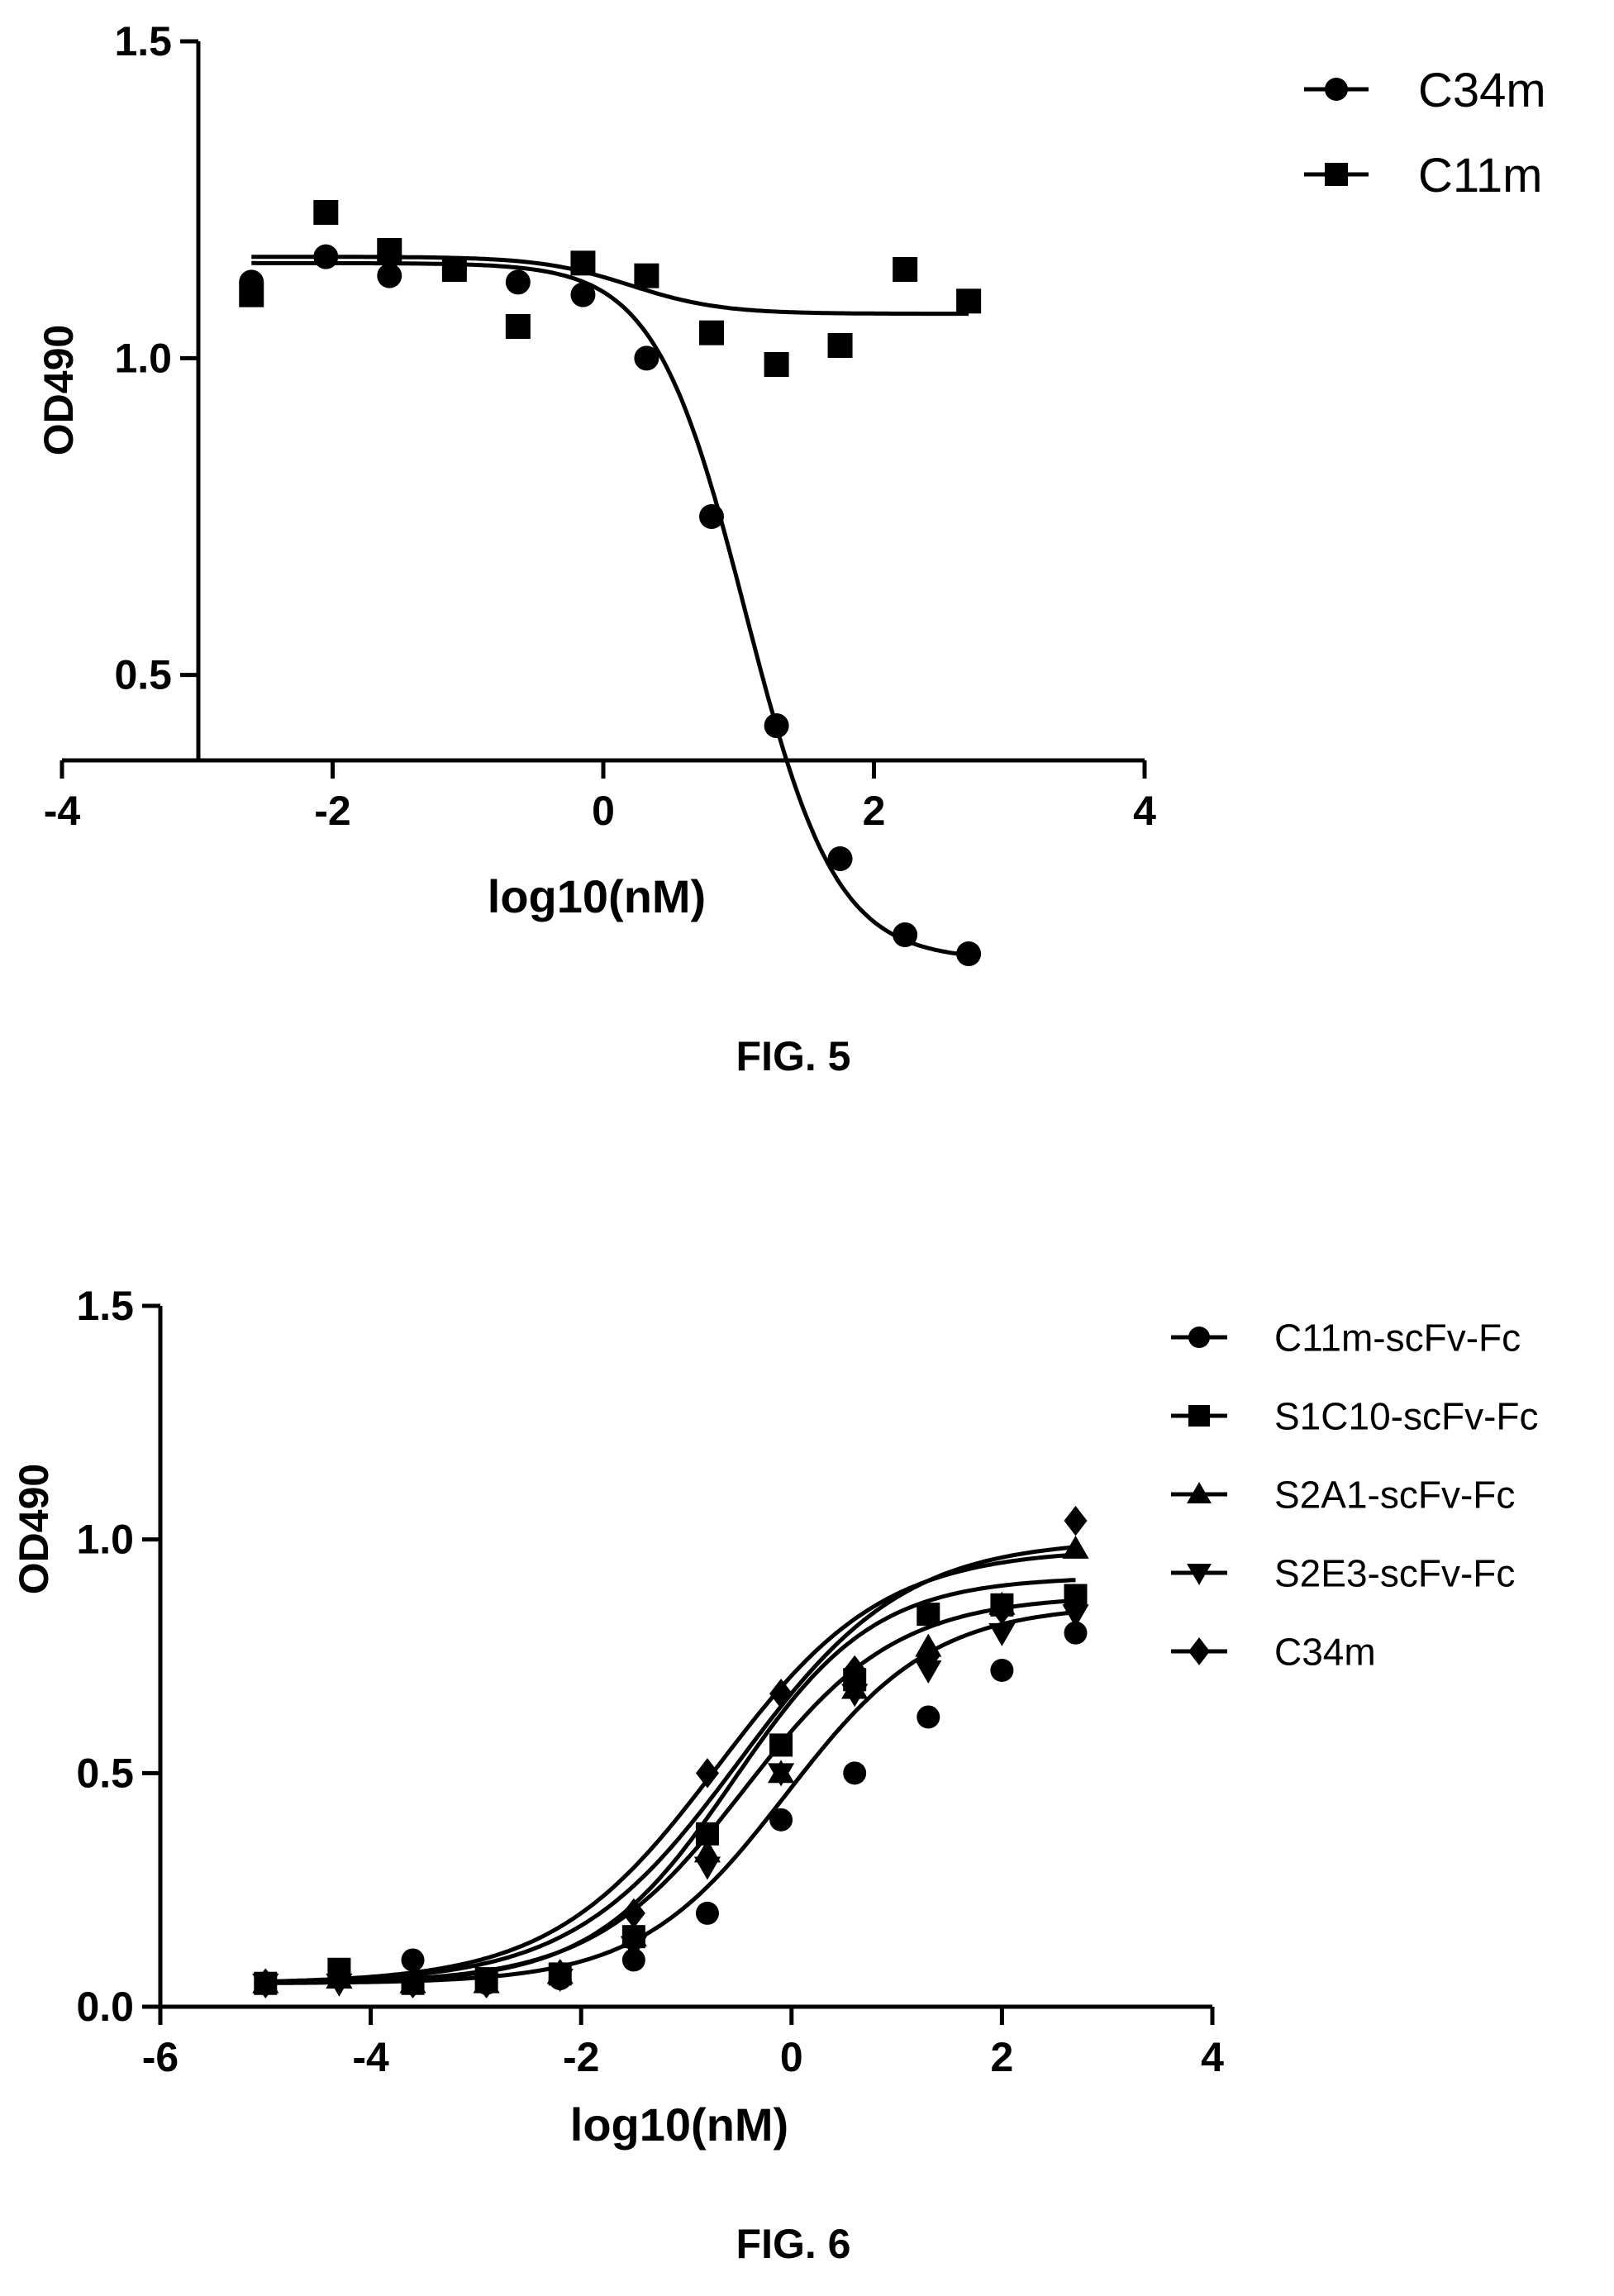  What do you see at coordinates (105, 1773) in the screenshot?
I see `fig6-y-tick-label: 0.5` at bounding box center [105, 1773].